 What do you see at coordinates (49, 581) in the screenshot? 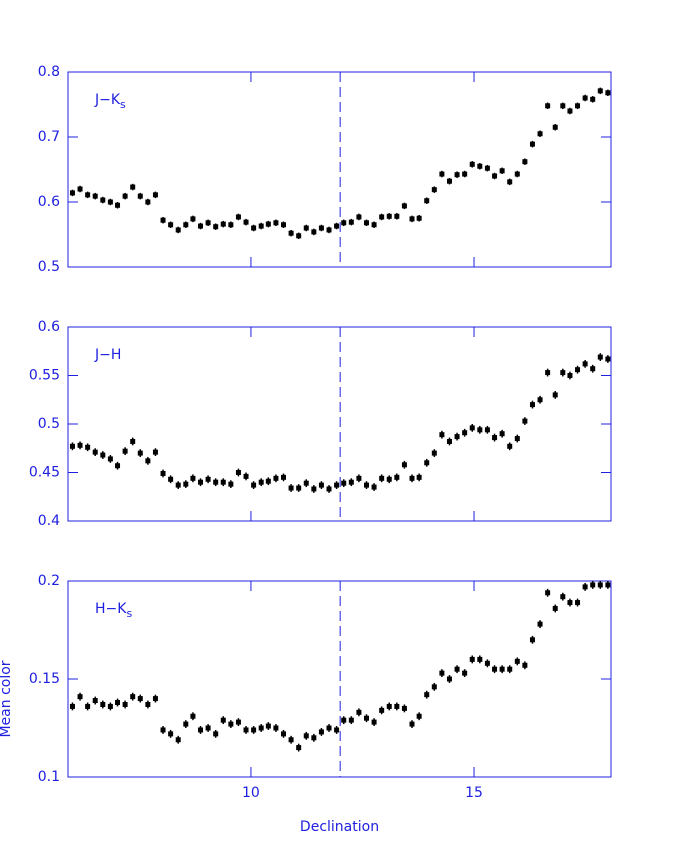
I see `y-tick-label: 0.2` at bounding box center [49, 581].